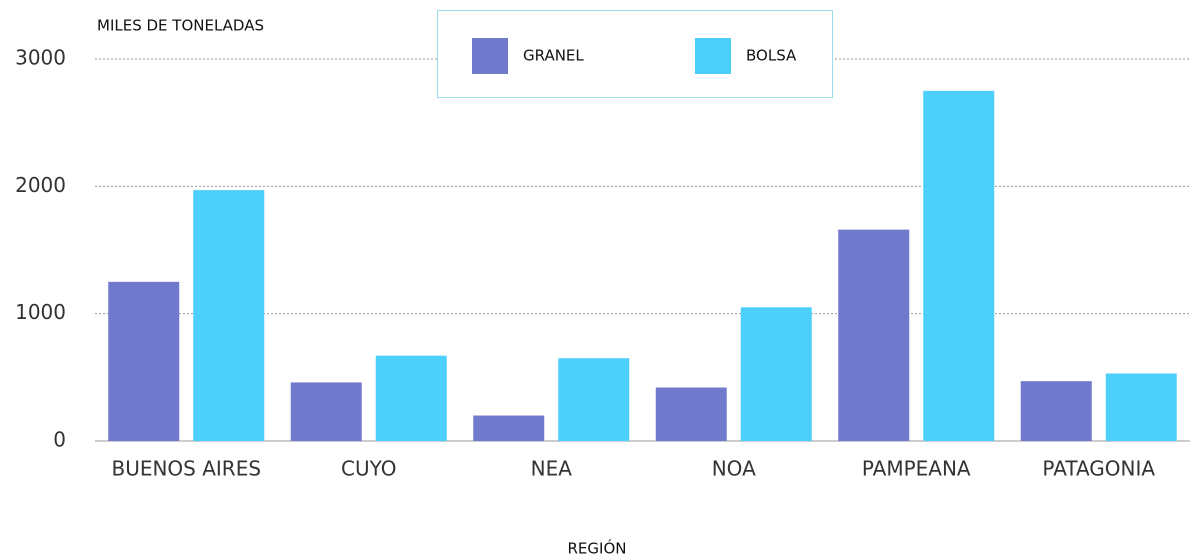  Describe the element at coordinates (1098, 469) in the screenshot. I see `x-tick-label: PATAGONIA` at that location.